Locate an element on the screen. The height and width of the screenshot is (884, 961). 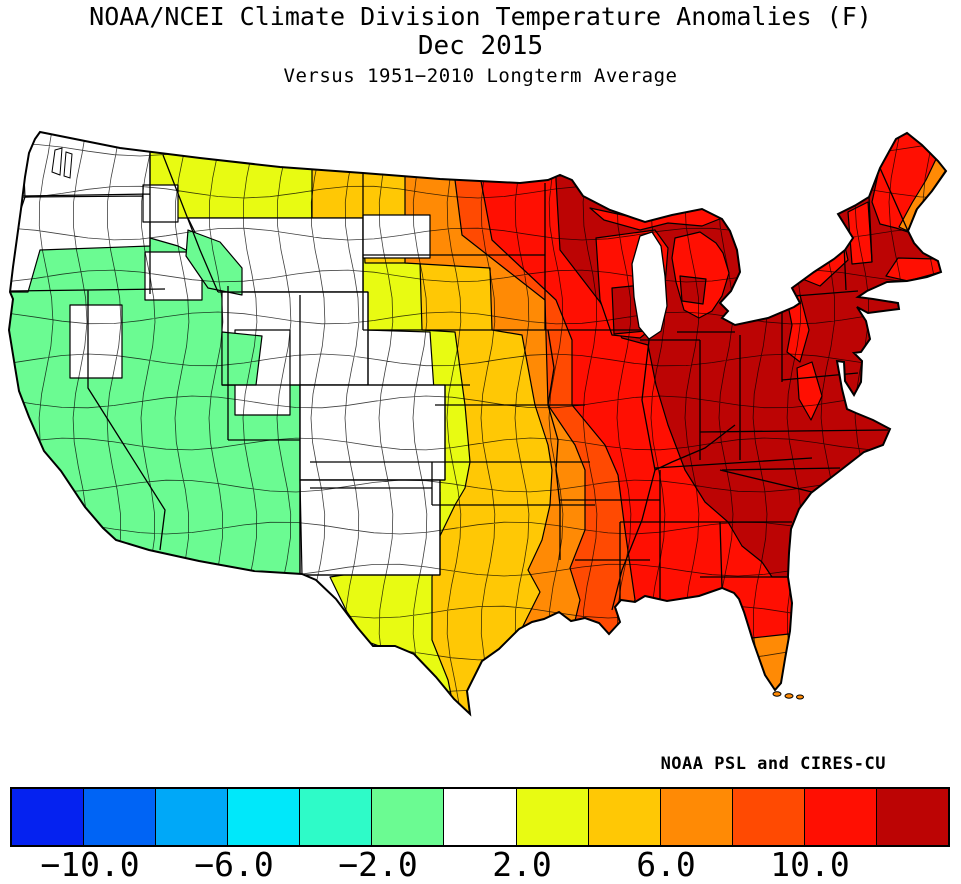
region-idaho-panhandle-white is located at coordinates (160, 203).